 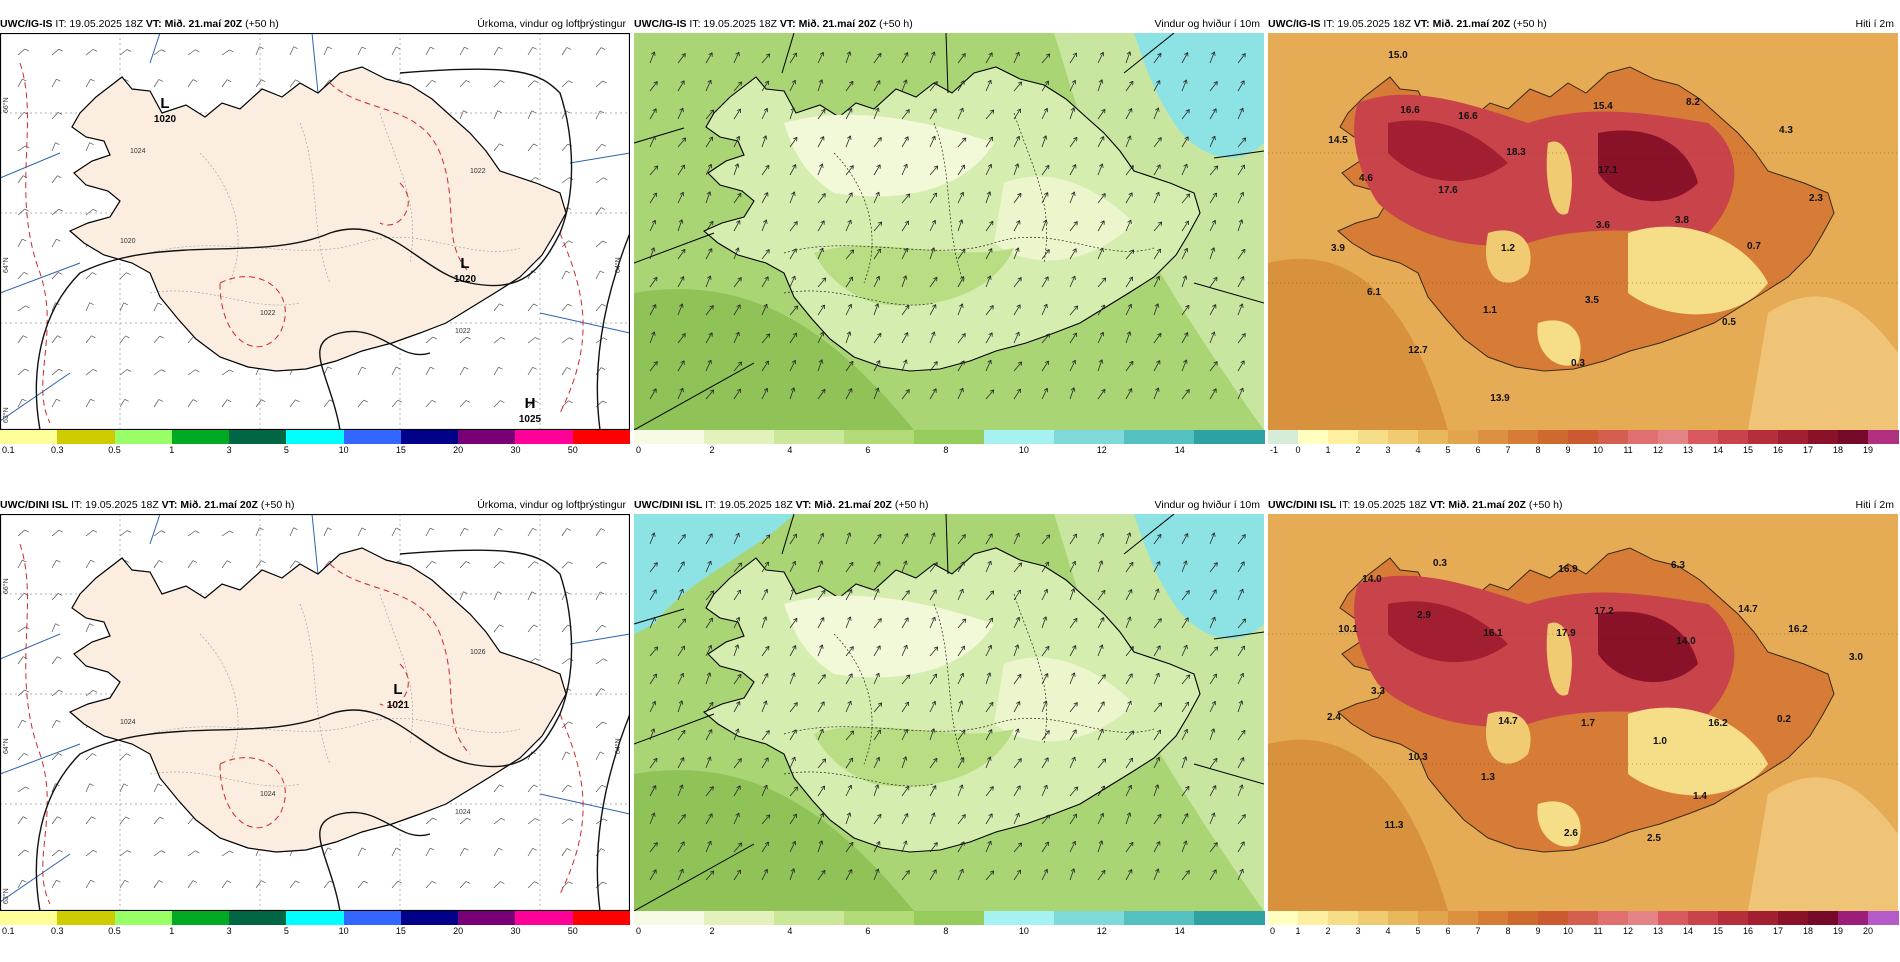 What do you see at coordinates (867, 450) in the screenshot?
I see `colorbar-label: 6` at bounding box center [867, 450].